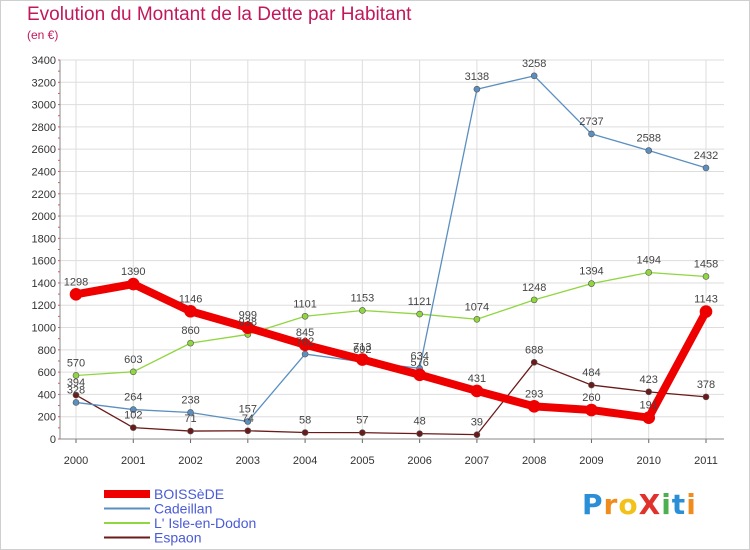 The height and width of the screenshot is (550, 750). I want to click on data-label: 191, so click(649, 406).